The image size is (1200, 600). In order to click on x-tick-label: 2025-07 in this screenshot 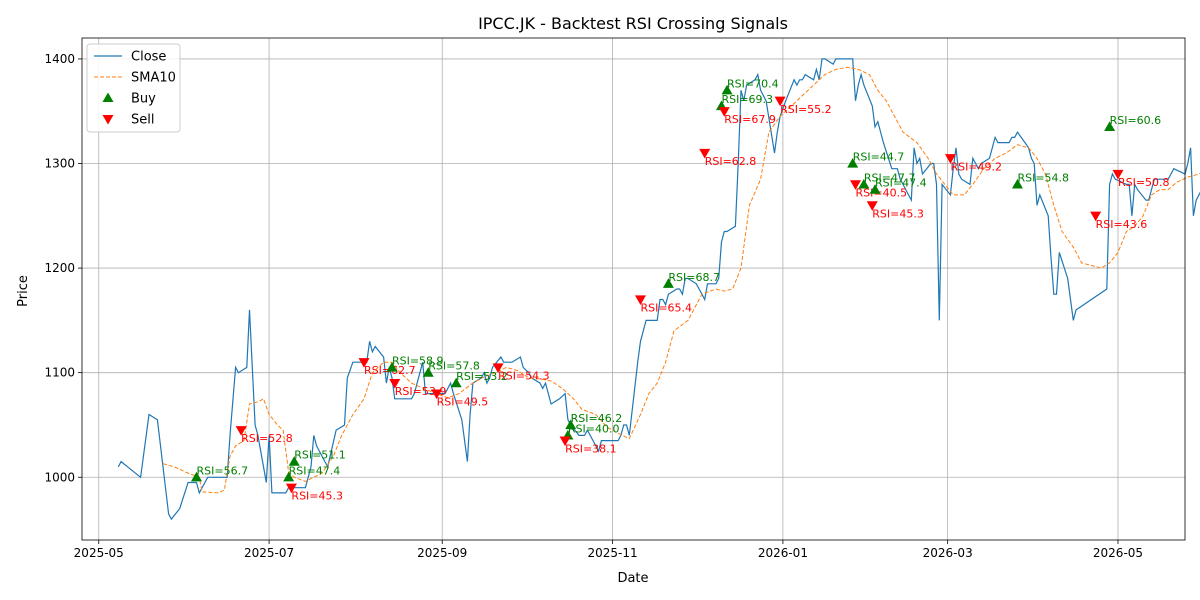, I will do `click(269, 553)`.